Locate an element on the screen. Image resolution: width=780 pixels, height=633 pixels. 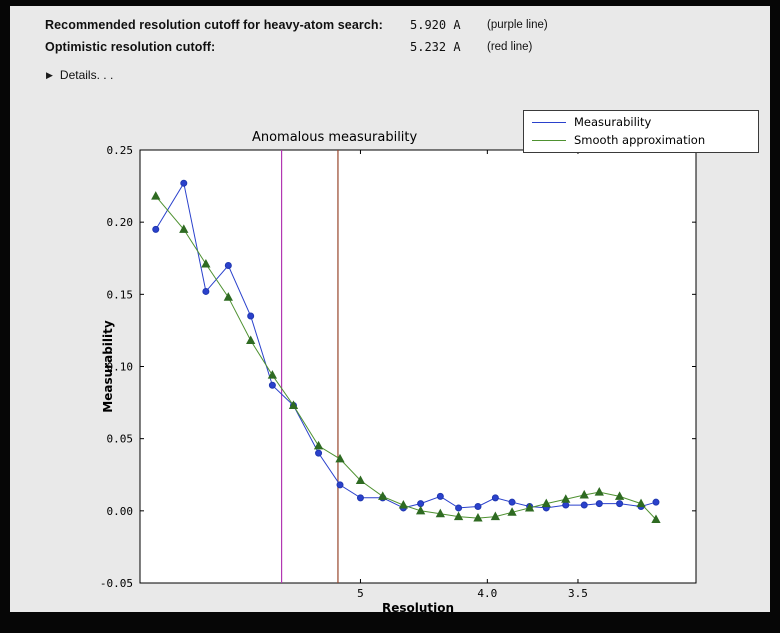
recommended-cutoff-note: (purple line) is located at coordinates (517, 25).